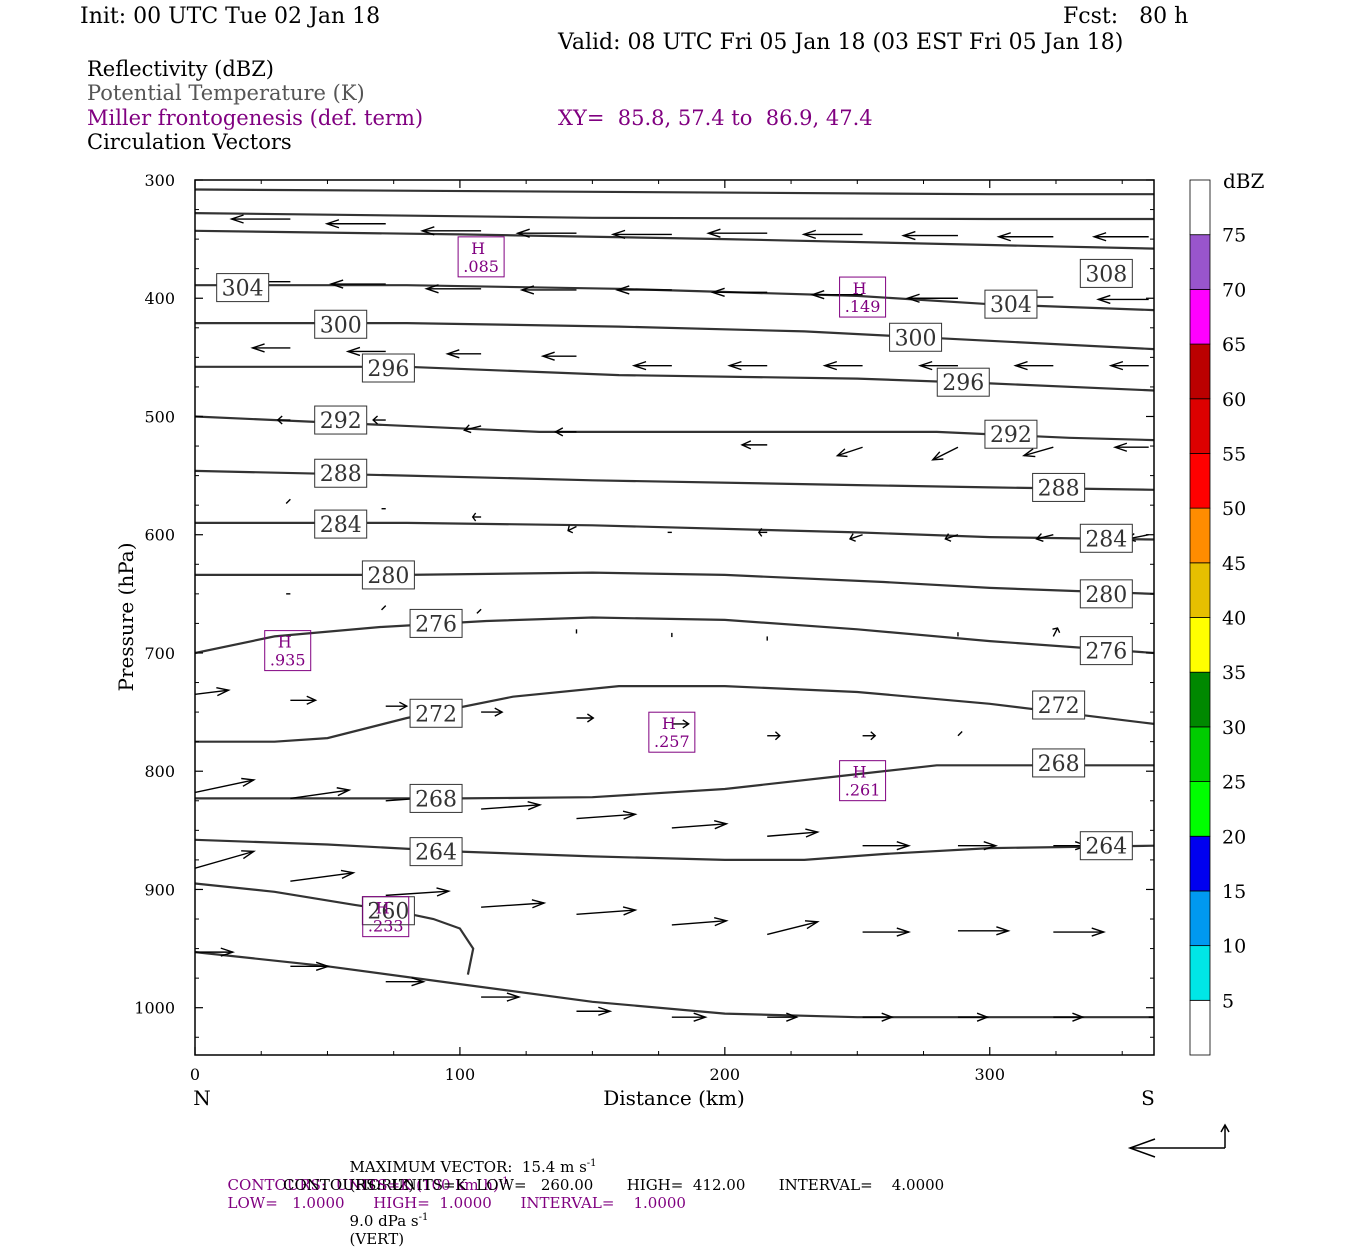 The height and width of the screenshot is (1248, 1350). What do you see at coordinates (423, 1217) in the screenshot?
I see `max-vector-vert-exp: -1` at bounding box center [423, 1217].